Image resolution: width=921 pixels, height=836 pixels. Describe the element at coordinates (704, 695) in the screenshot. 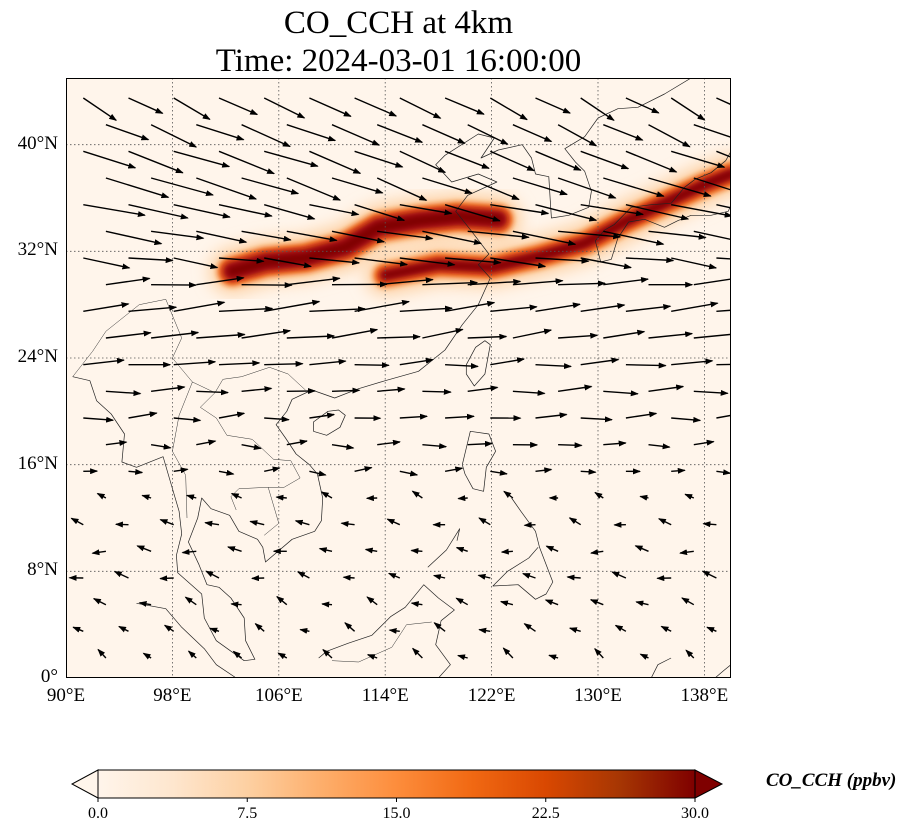

I see `x-tick-label: 138°E` at that location.